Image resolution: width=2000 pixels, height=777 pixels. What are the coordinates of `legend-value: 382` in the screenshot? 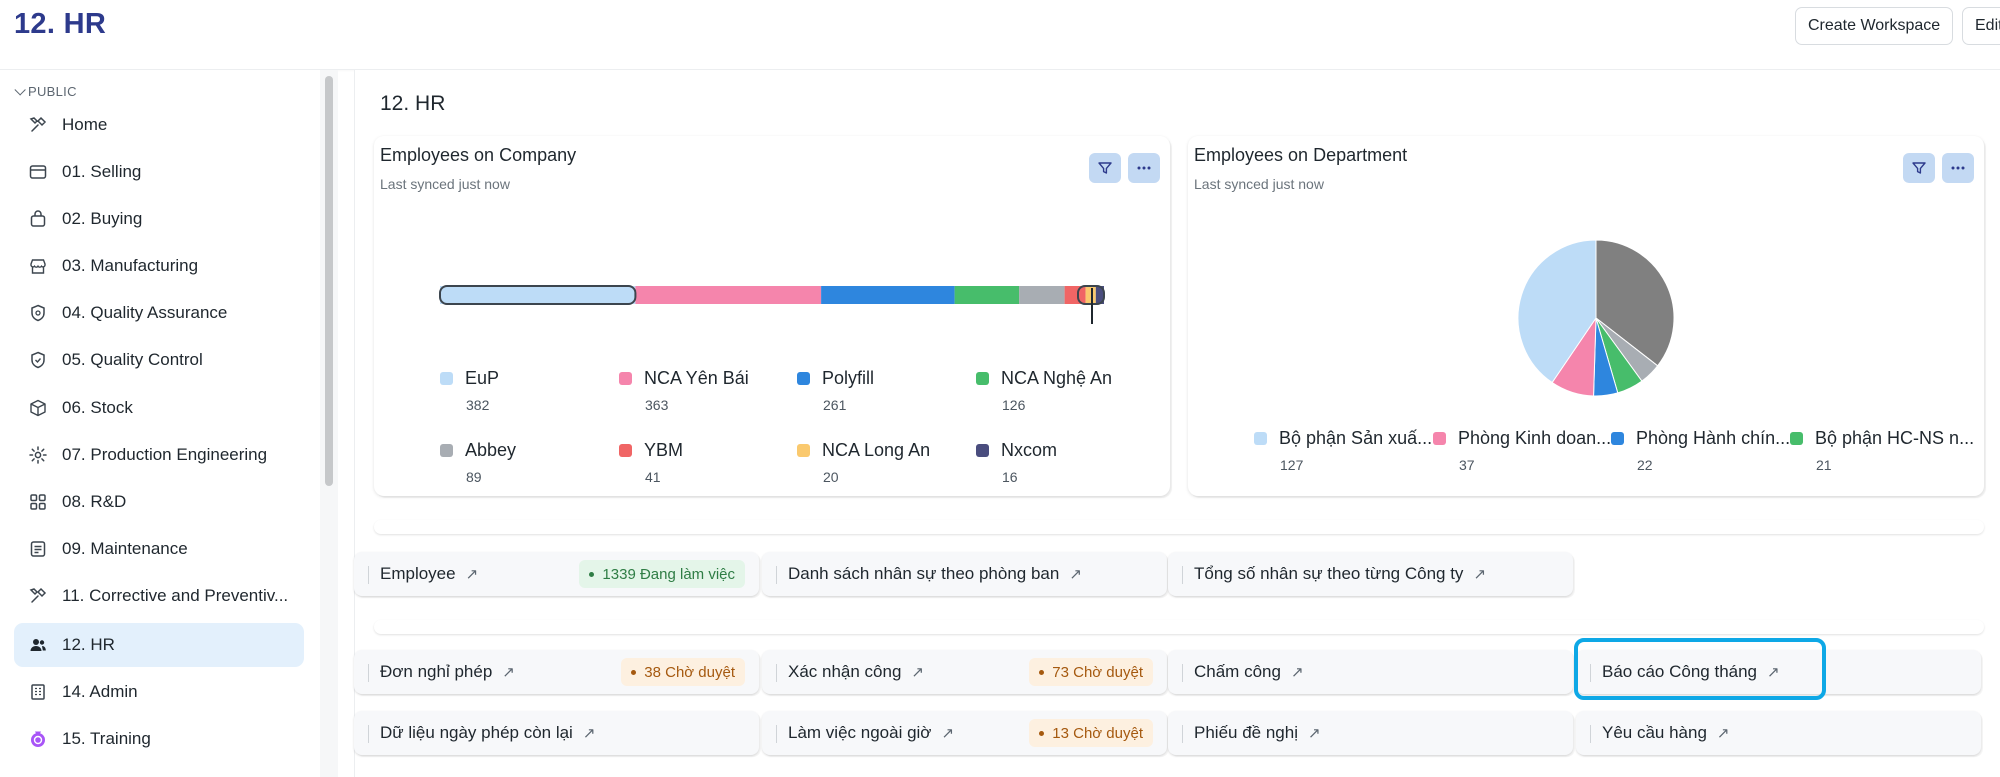 It's located at (478, 405).